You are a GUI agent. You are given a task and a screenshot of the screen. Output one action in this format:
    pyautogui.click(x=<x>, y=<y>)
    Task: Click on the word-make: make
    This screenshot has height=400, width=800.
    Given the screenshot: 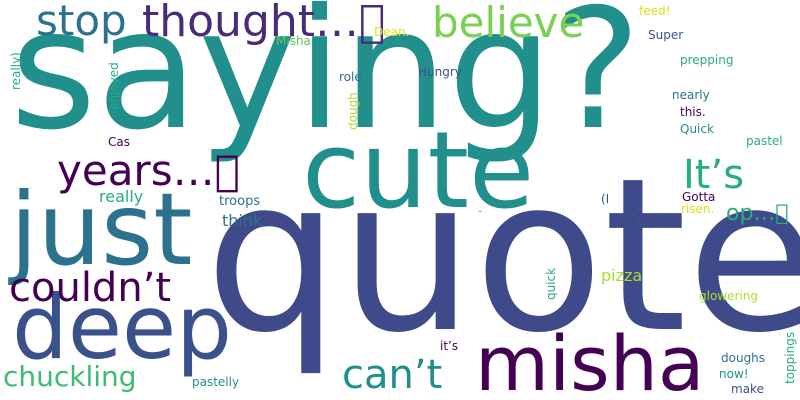 What is the action you would take?
    pyautogui.click(x=747, y=389)
    